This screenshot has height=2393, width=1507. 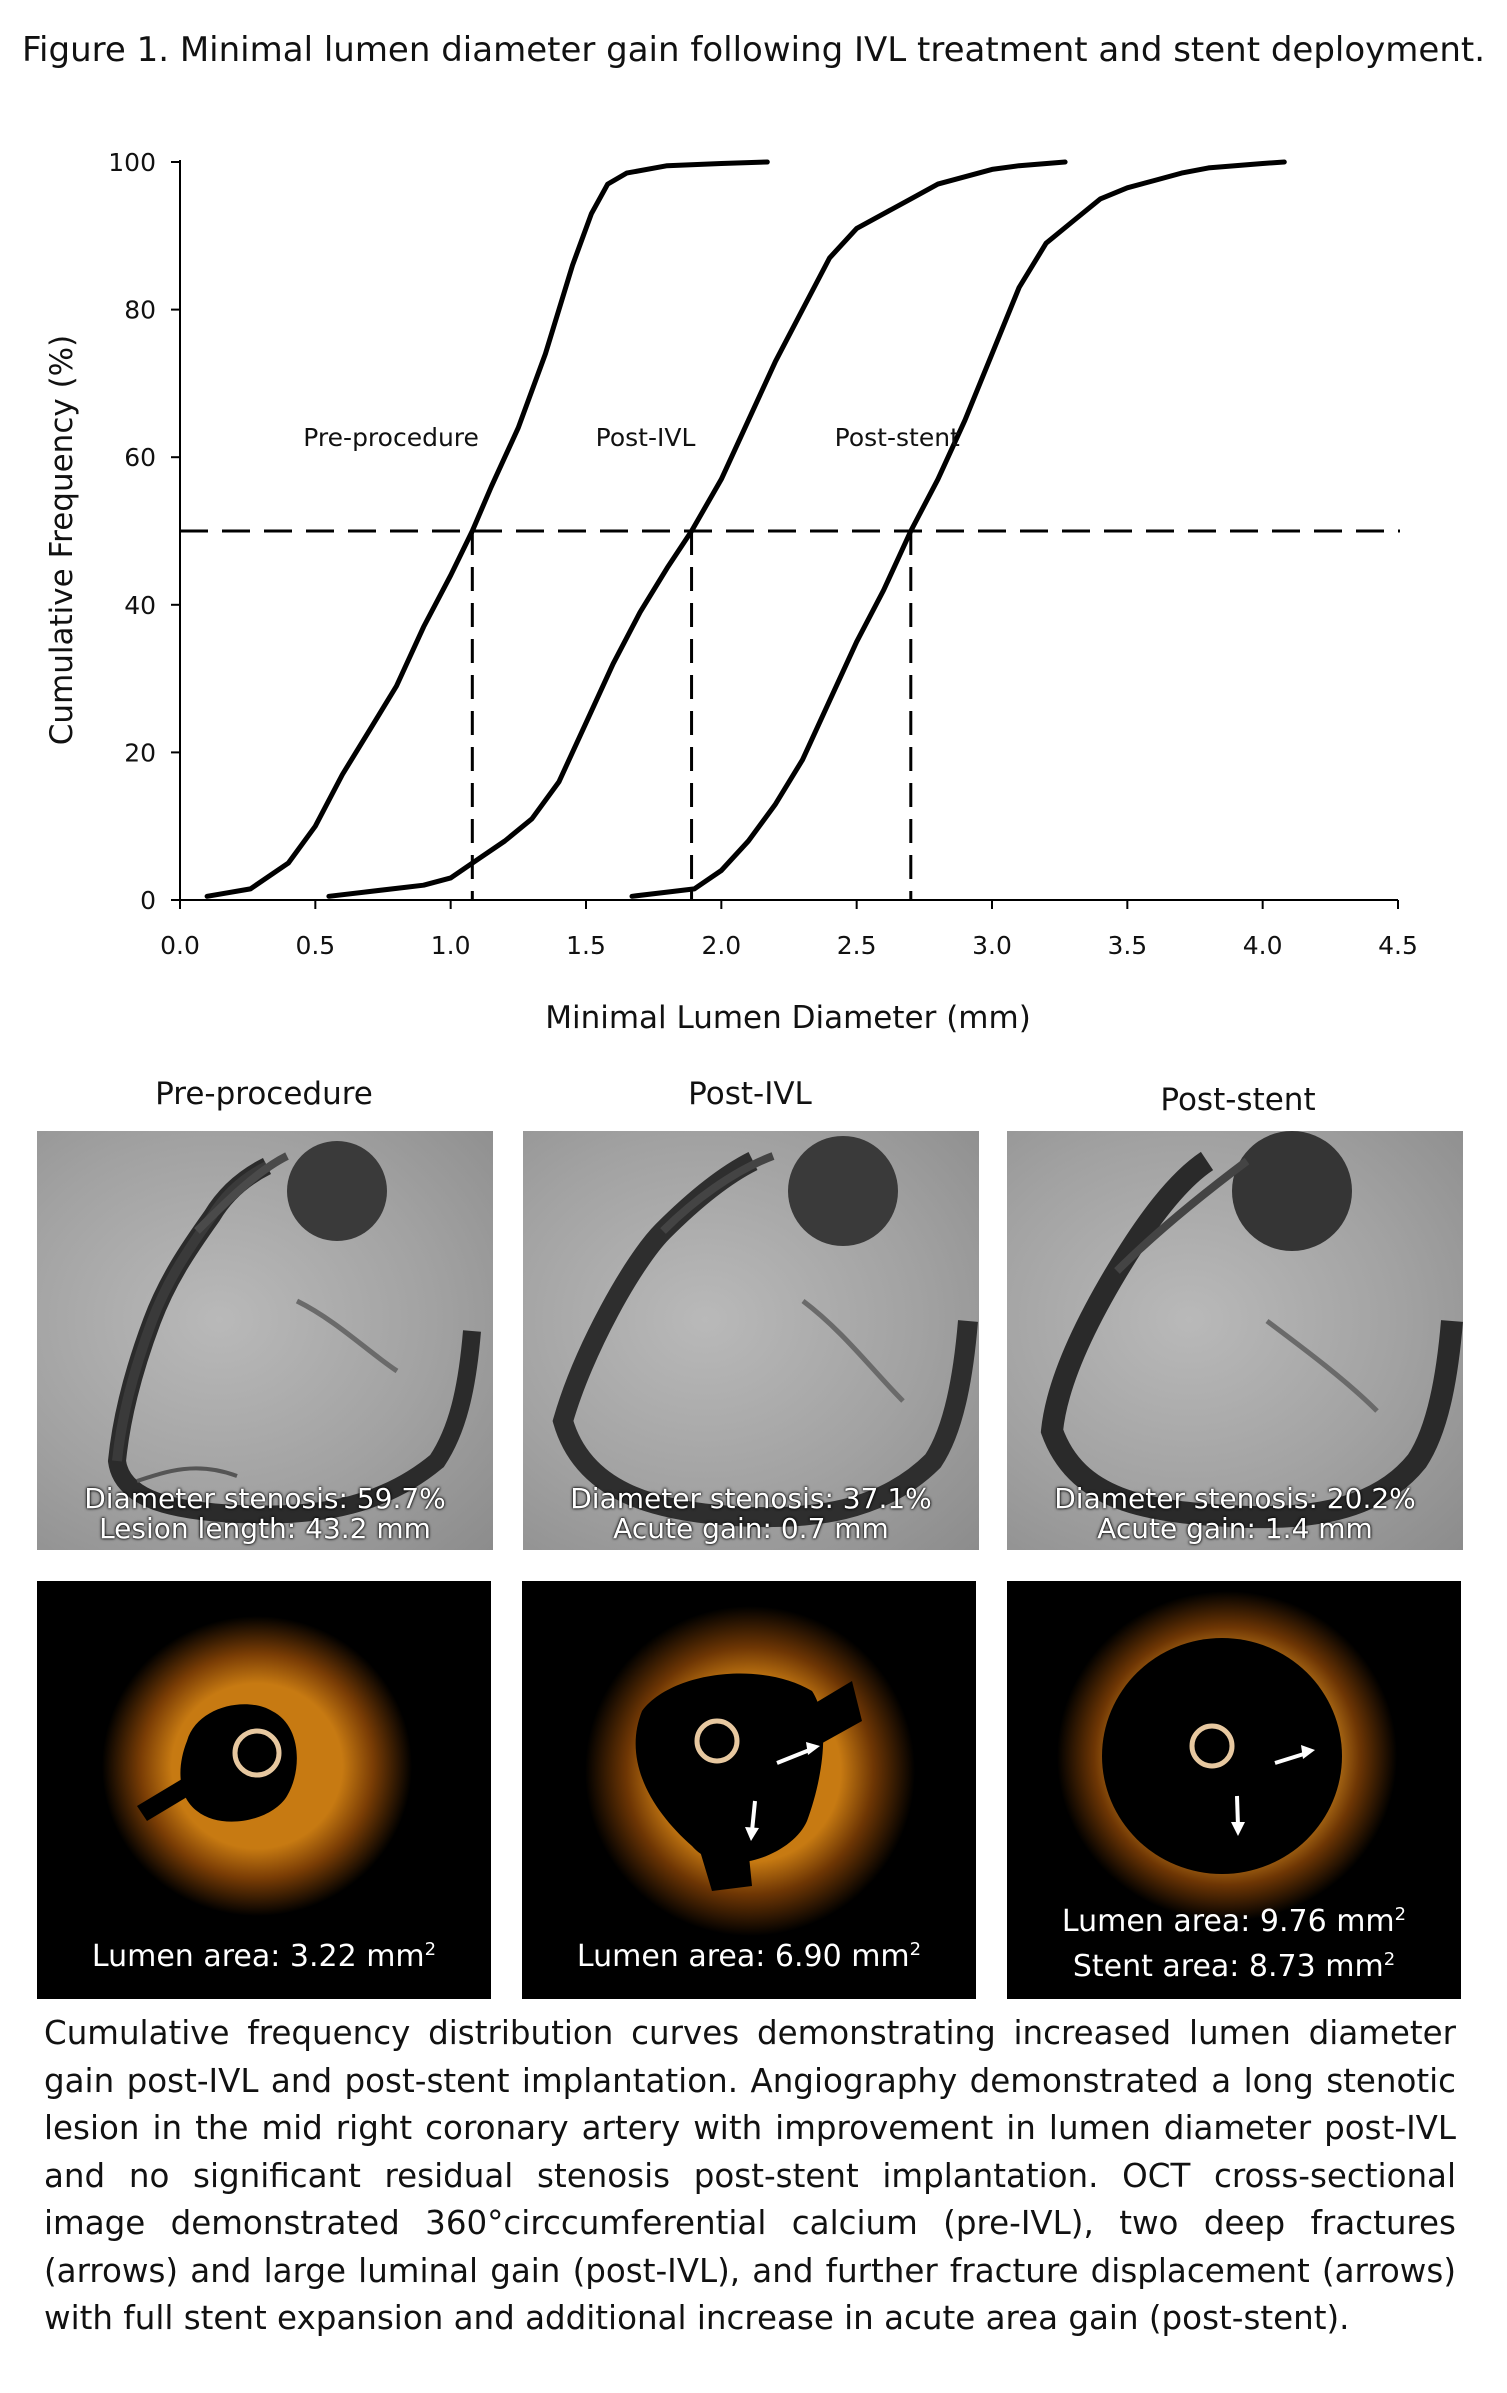 I want to click on angiogram-post-stent-caption-line1: Diameter stenosis: 20.2%, so click(x=1235, y=1498).